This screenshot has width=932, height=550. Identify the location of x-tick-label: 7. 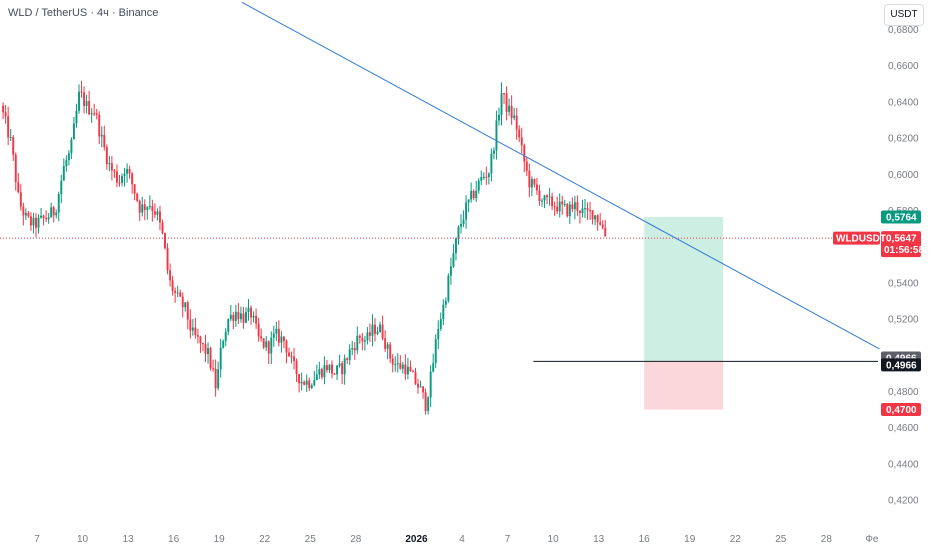
(508, 539).